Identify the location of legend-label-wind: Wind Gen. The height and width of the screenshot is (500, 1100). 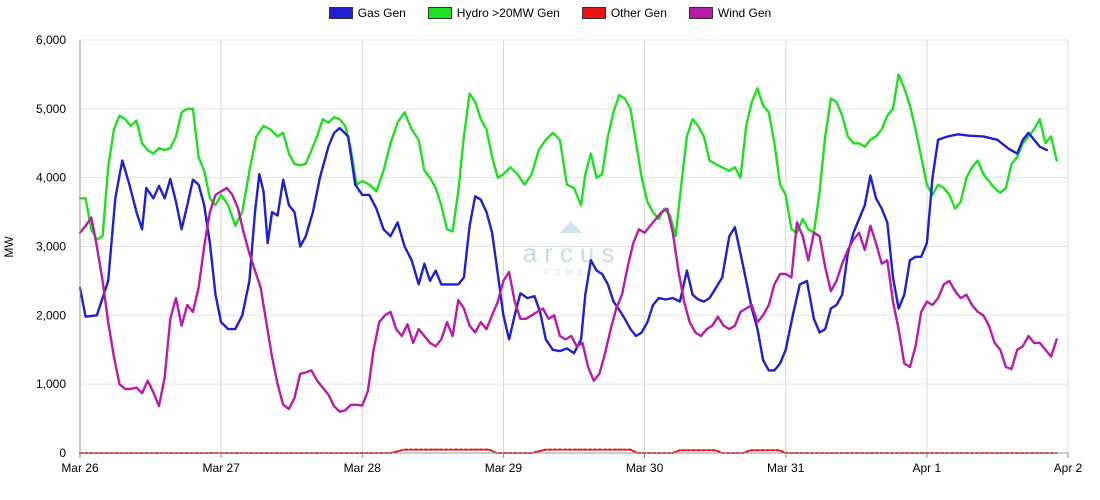
(744, 13).